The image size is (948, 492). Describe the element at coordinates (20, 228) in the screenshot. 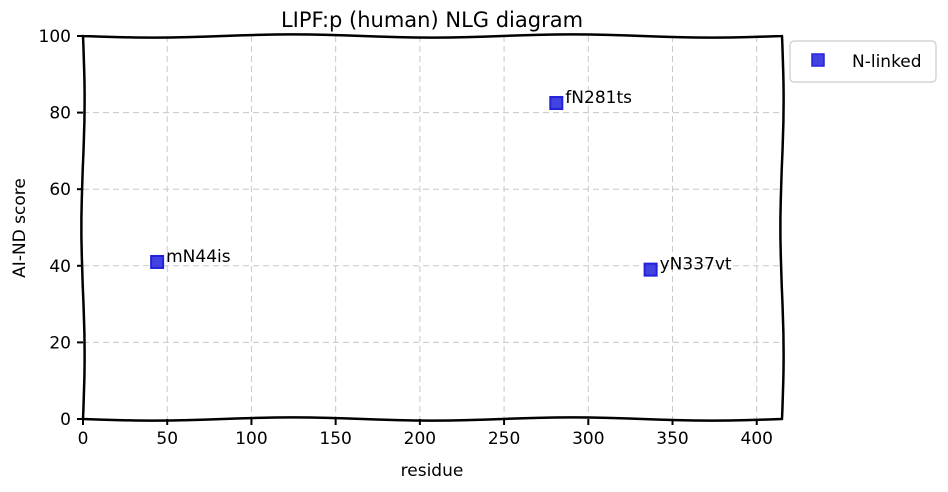

I see `y-axis-label: AI-ND score` at that location.